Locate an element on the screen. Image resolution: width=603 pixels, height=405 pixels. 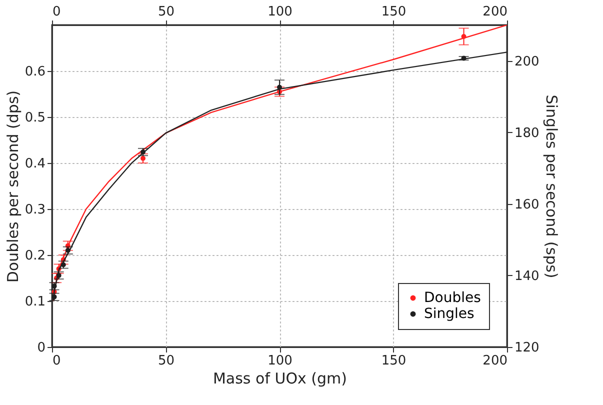
x-tick-label: 50 is located at coordinates (166, 361).